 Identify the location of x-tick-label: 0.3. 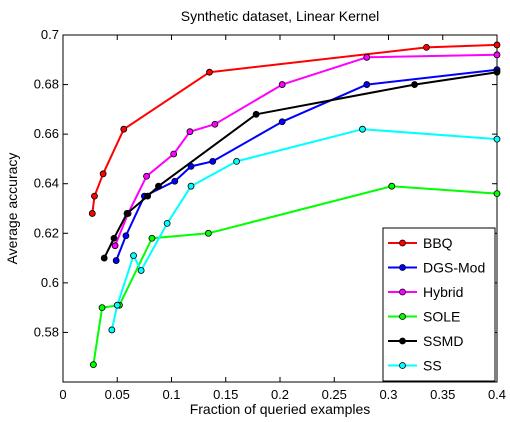
(388, 394).